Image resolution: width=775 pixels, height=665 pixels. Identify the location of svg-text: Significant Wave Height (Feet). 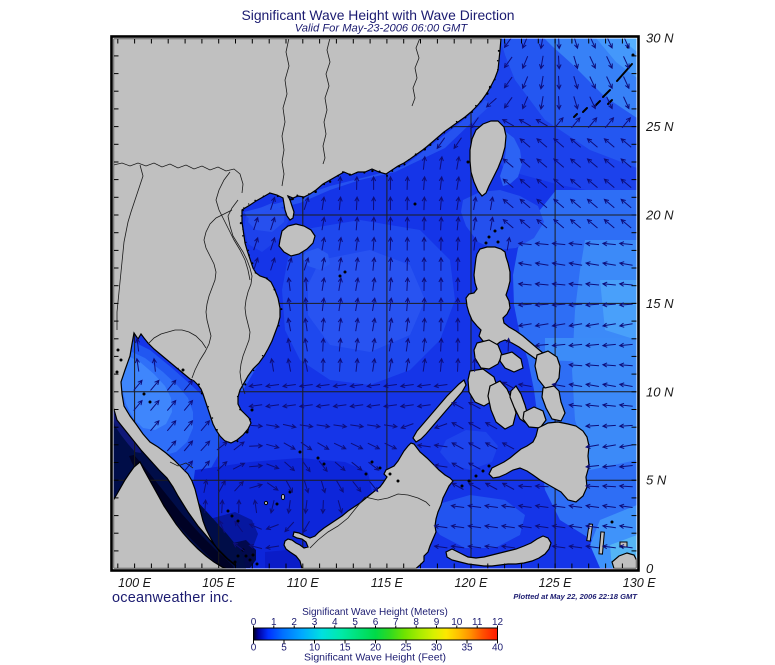
(375, 658).